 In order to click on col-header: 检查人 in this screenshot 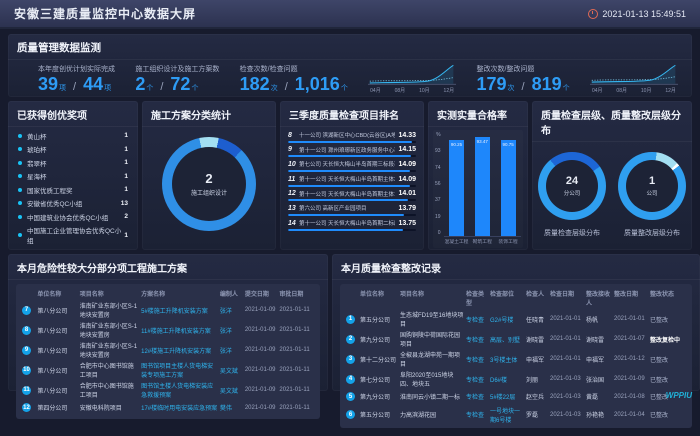, I will do `click(535, 295)`.